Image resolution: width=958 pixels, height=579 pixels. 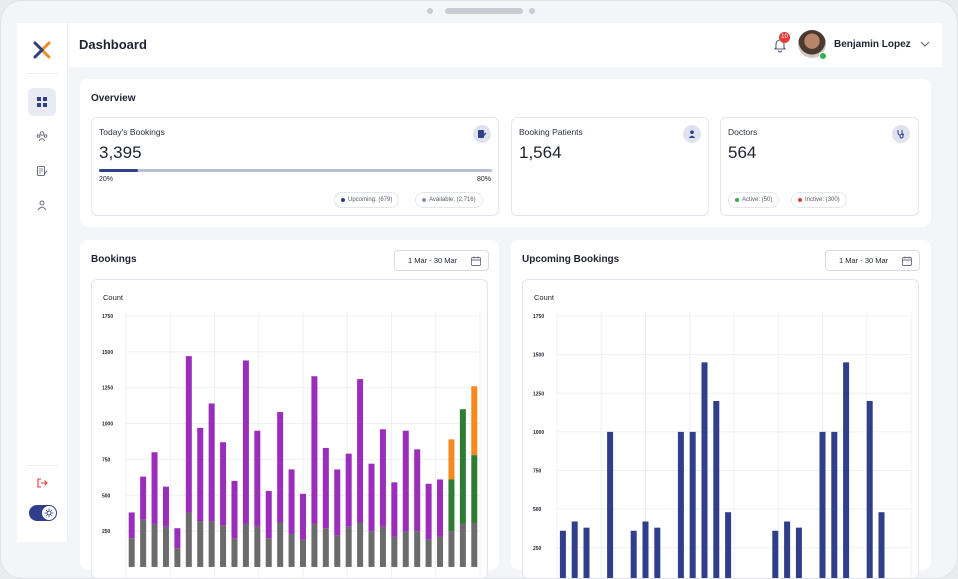 I want to click on sidebar-item-bookings, so click(x=42, y=171).